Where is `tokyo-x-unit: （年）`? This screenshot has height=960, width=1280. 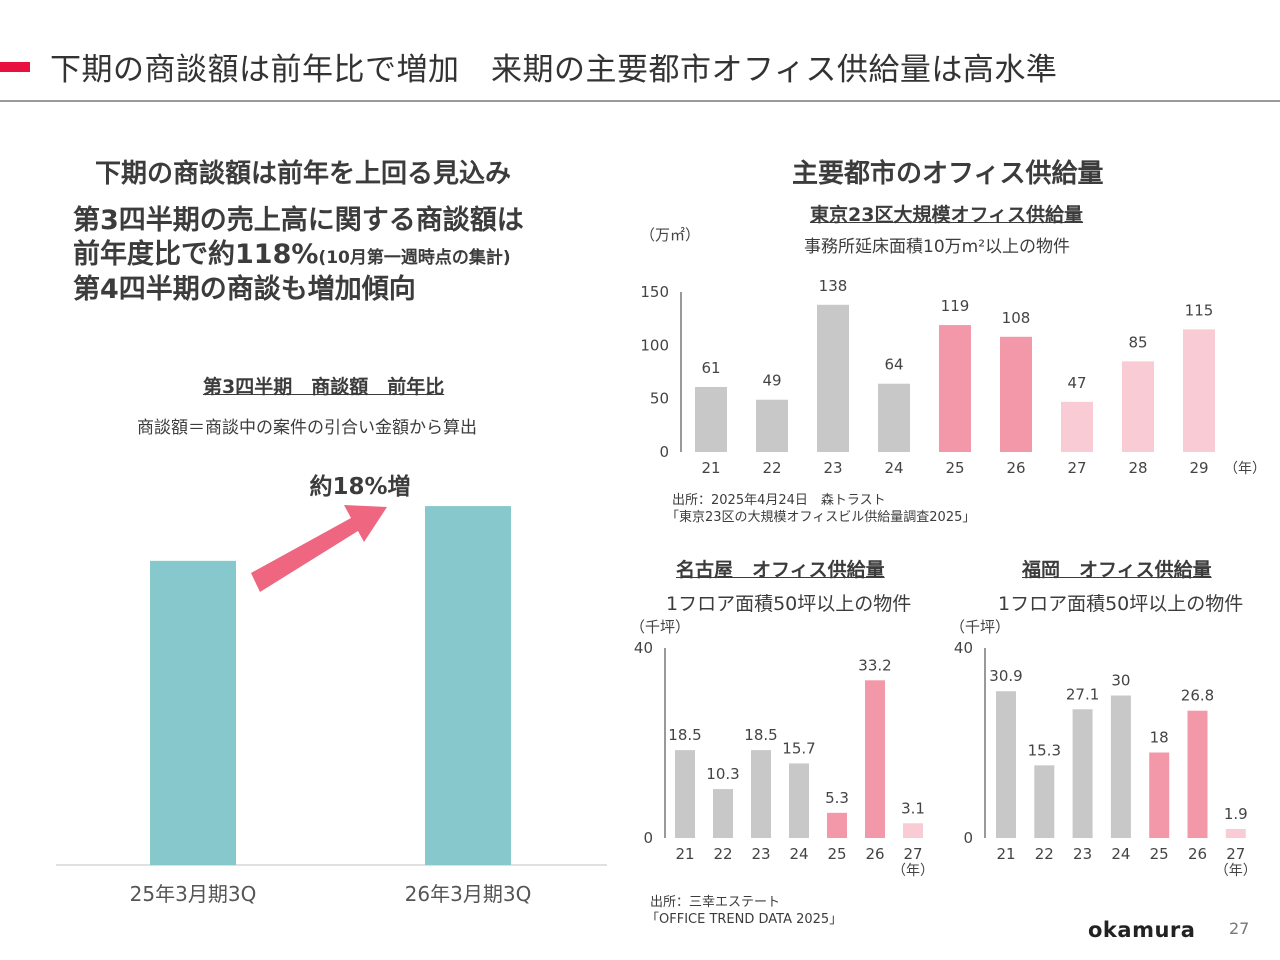 tokyo-x-unit: （年） is located at coordinates (1245, 469).